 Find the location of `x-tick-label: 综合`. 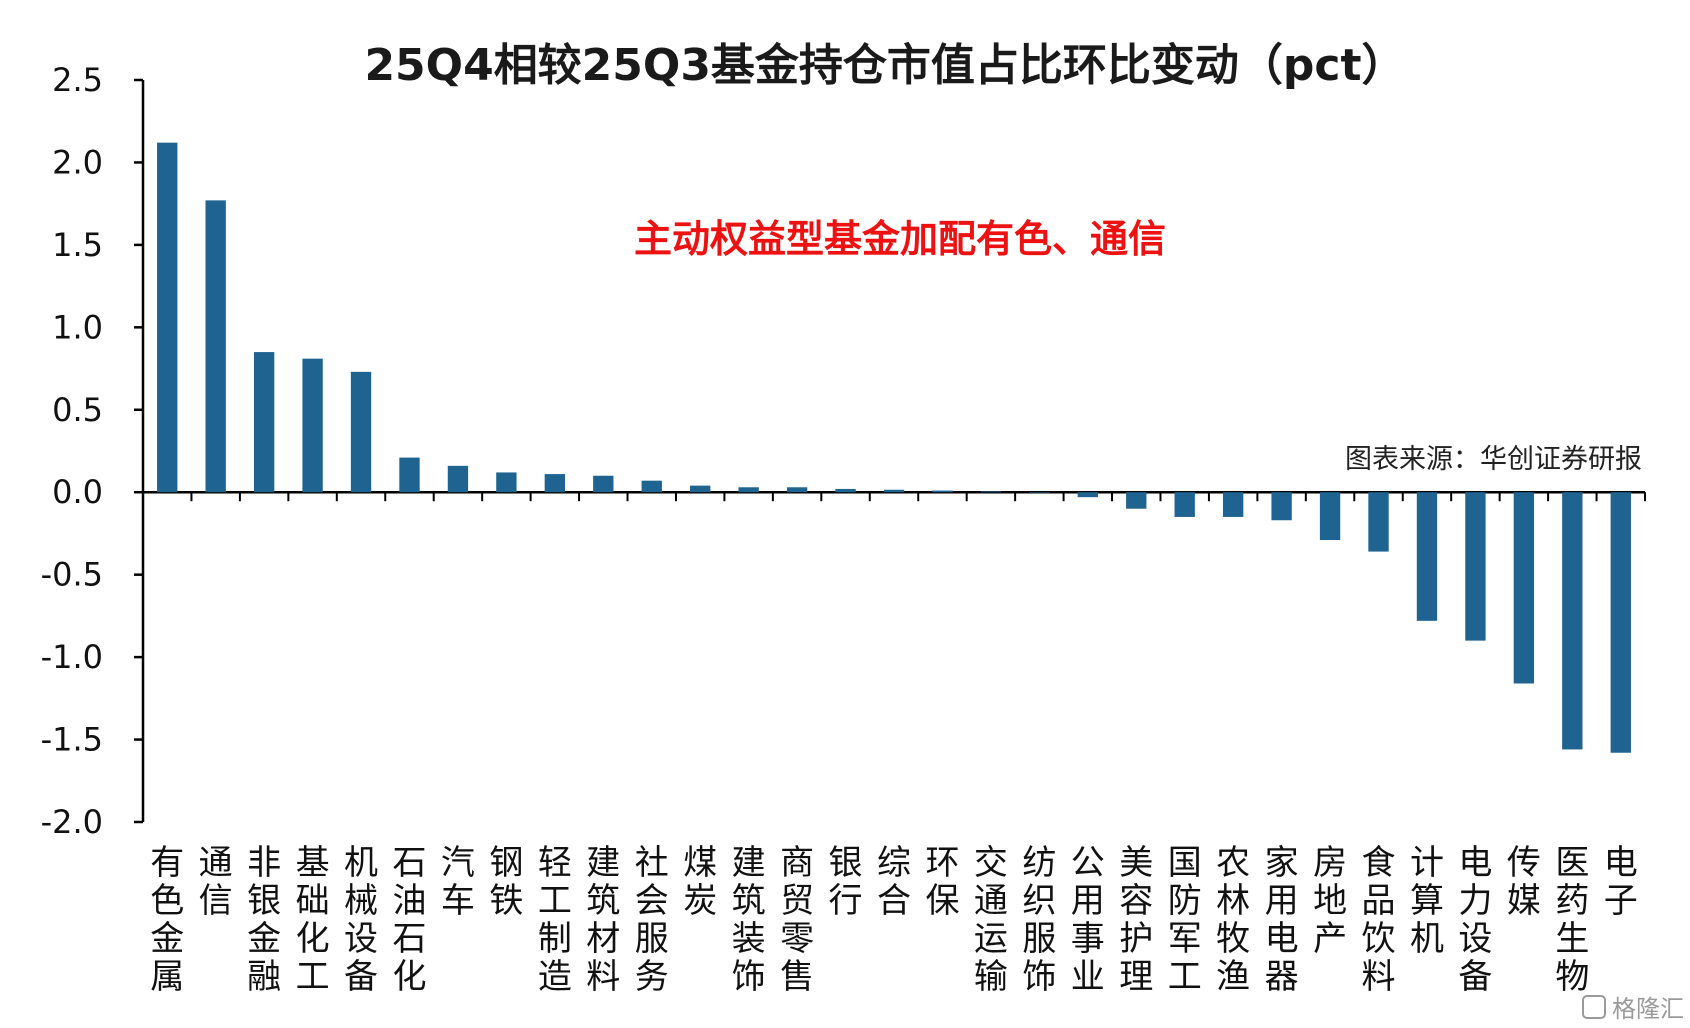

x-tick-label: 综合 is located at coordinates (894, 882).